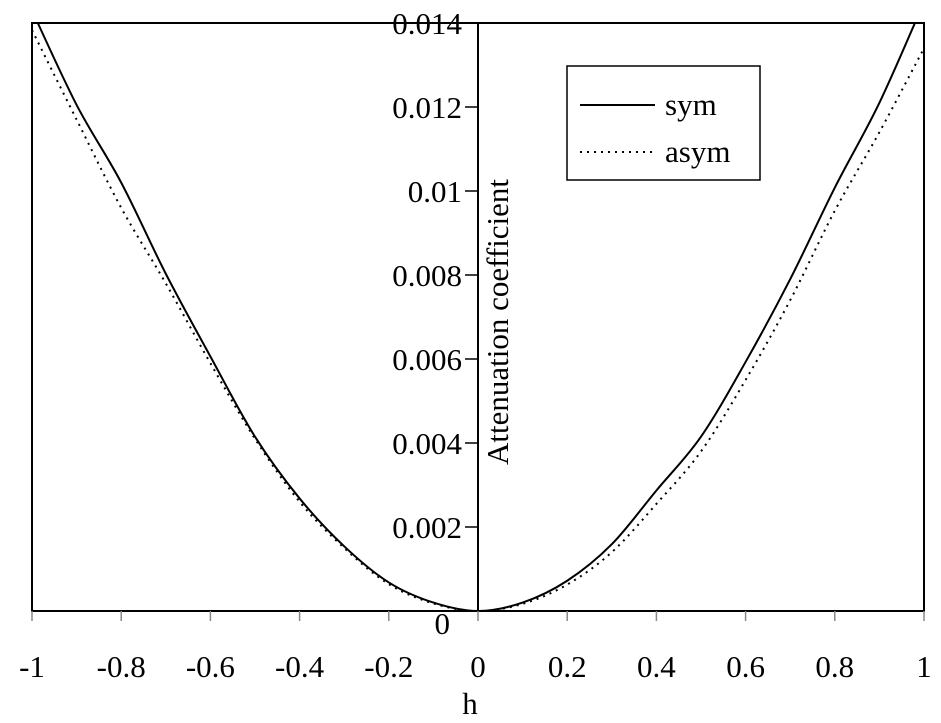  I want to click on x-tick-label: 0.6, so click(745, 666).